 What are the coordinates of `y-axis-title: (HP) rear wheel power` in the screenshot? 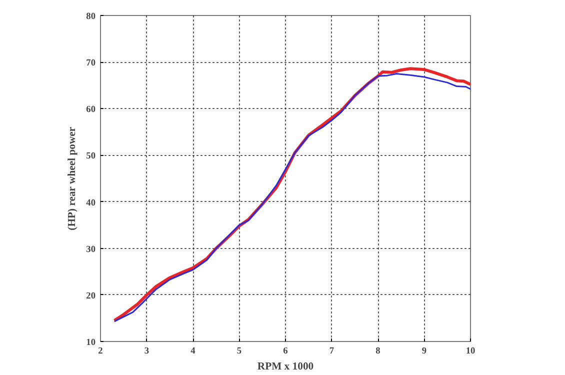 It's located at (72, 178).